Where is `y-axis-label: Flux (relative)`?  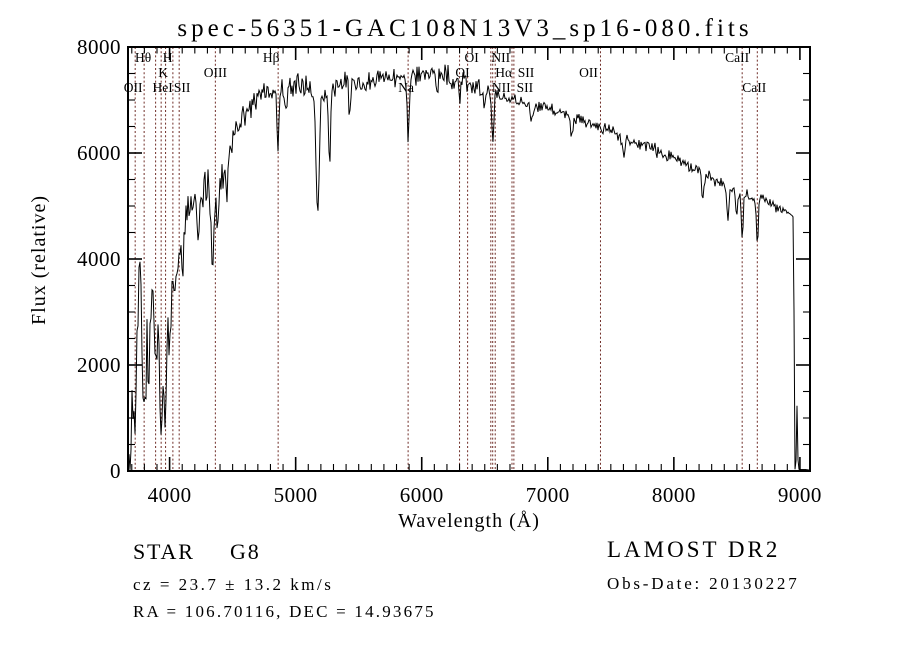
y-axis-label: Flux (relative) is located at coordinates (39, 260).